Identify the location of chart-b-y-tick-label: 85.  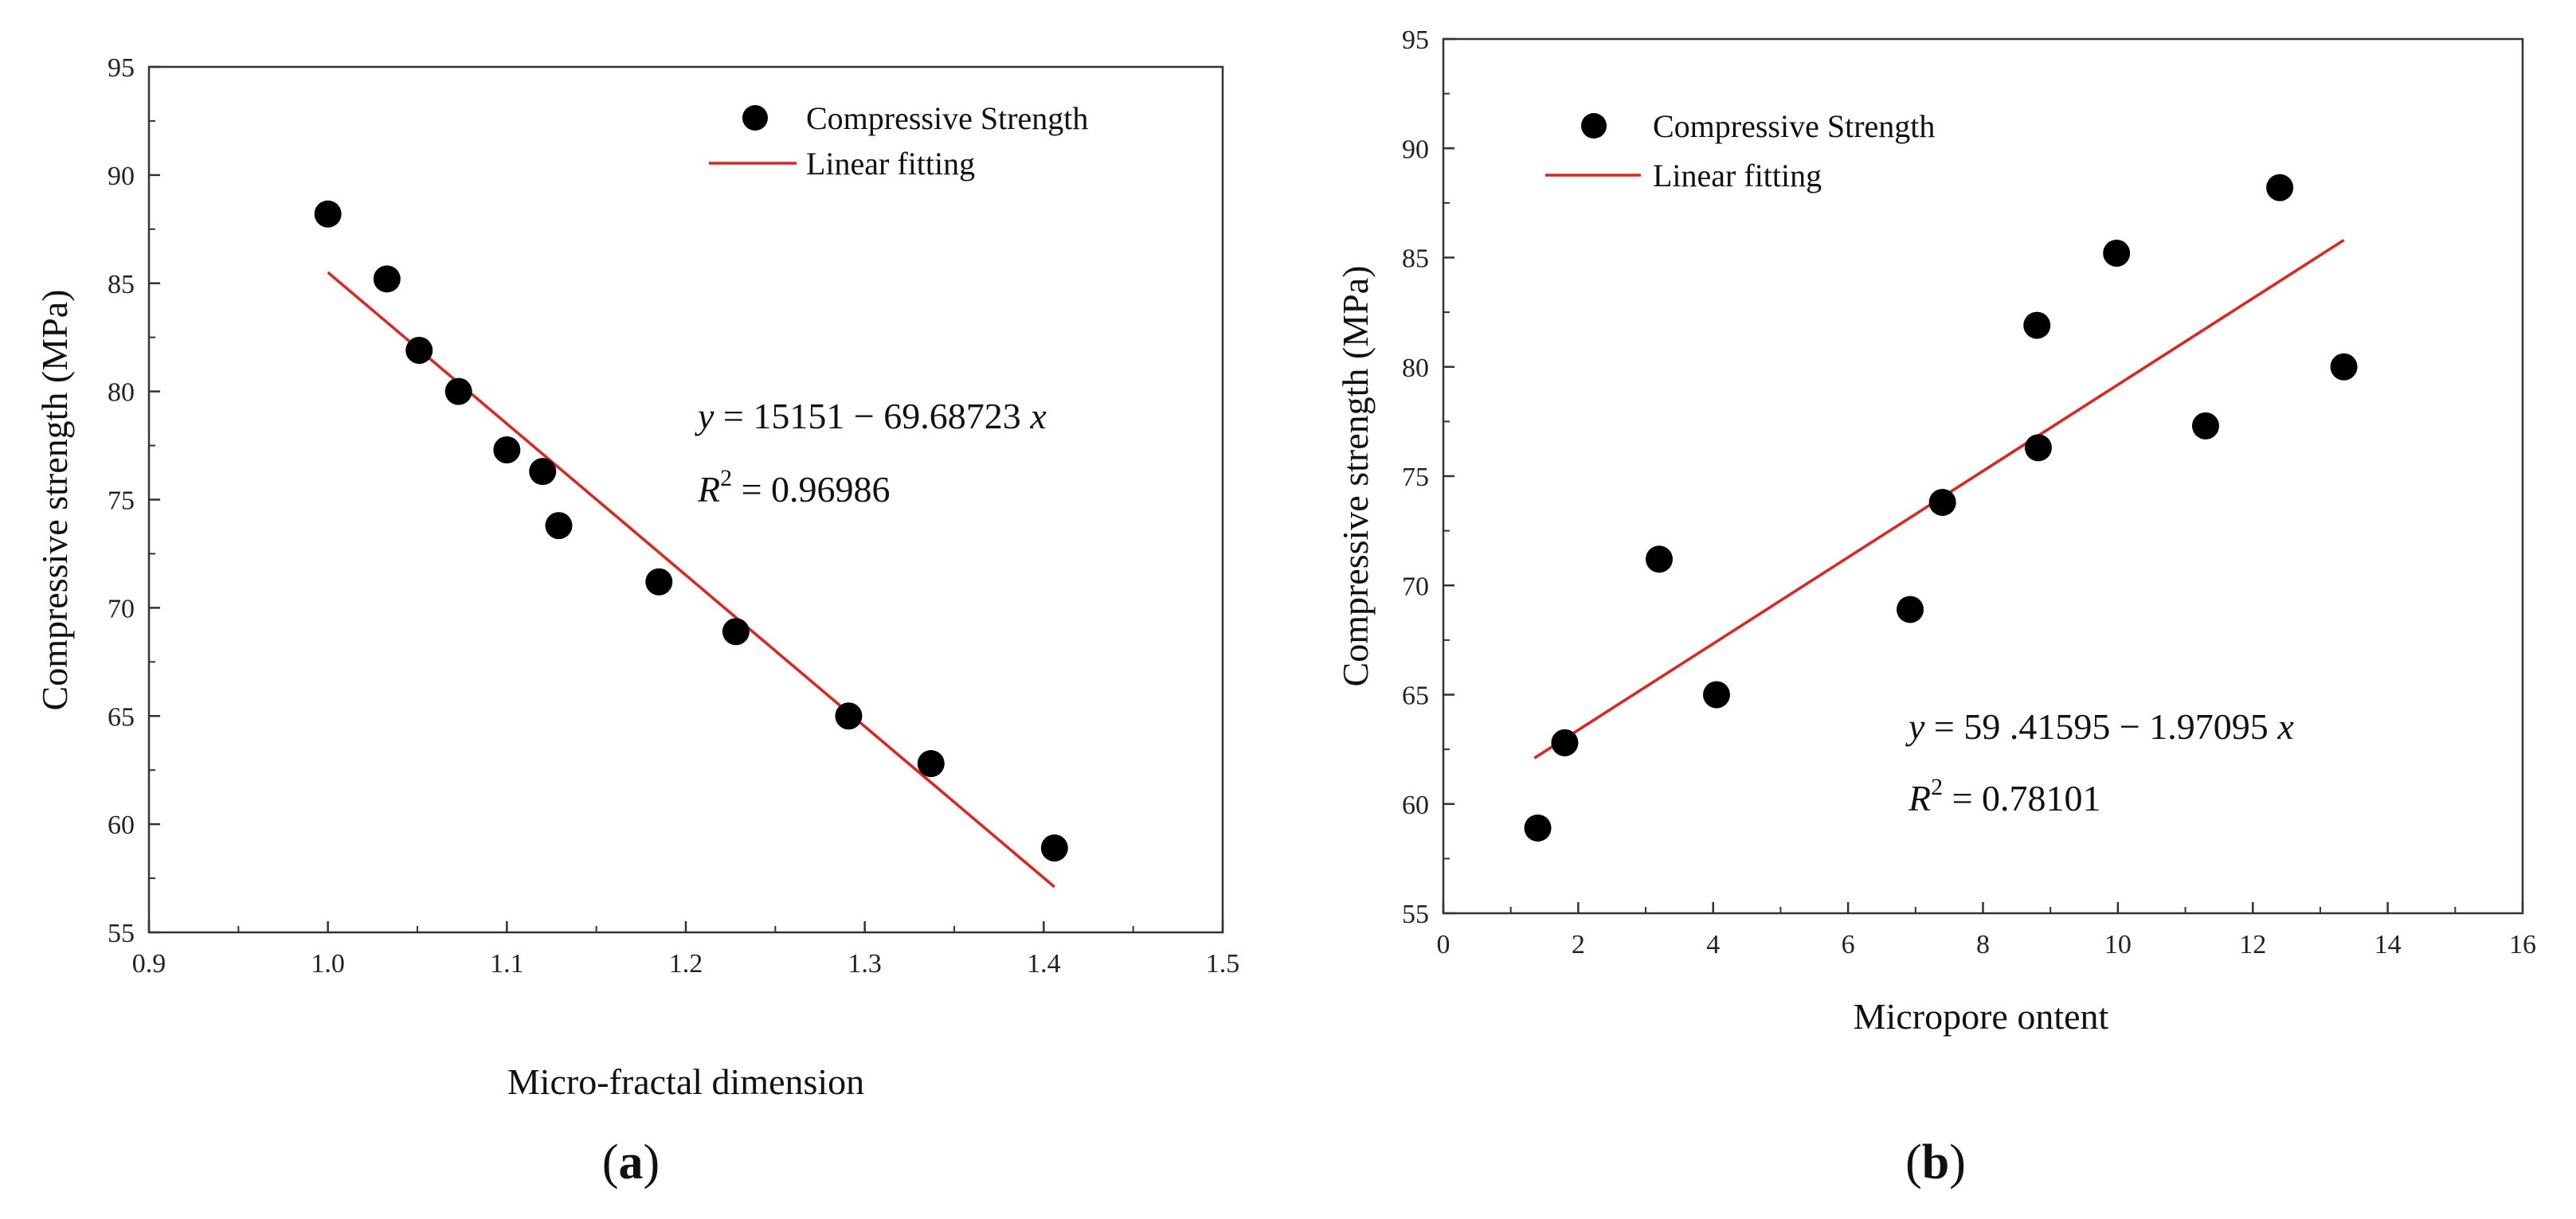
(1415, 259).